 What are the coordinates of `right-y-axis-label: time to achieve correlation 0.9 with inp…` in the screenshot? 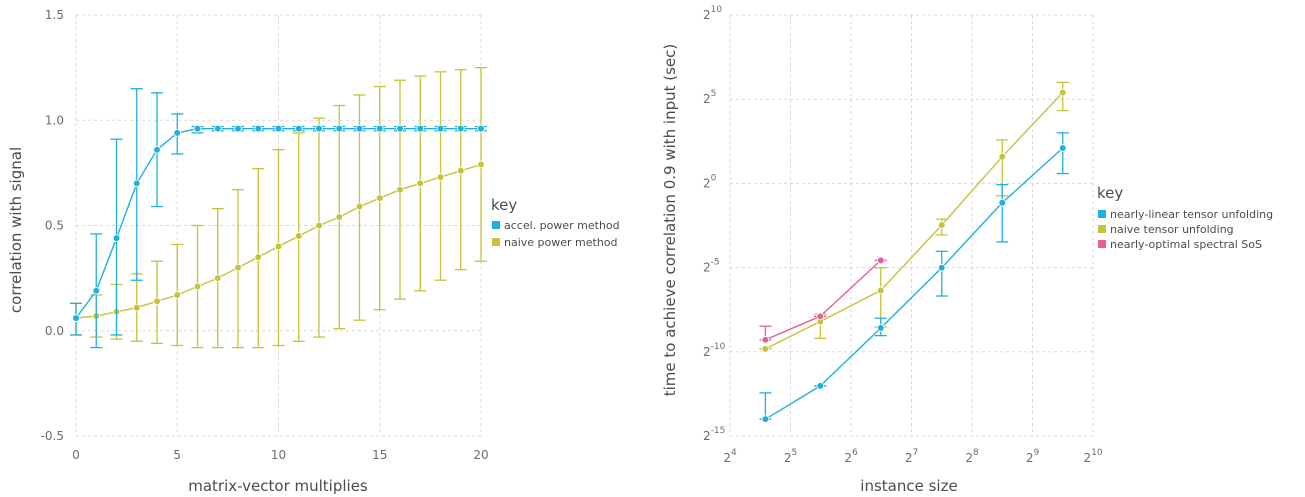 It's located at (670, 220).